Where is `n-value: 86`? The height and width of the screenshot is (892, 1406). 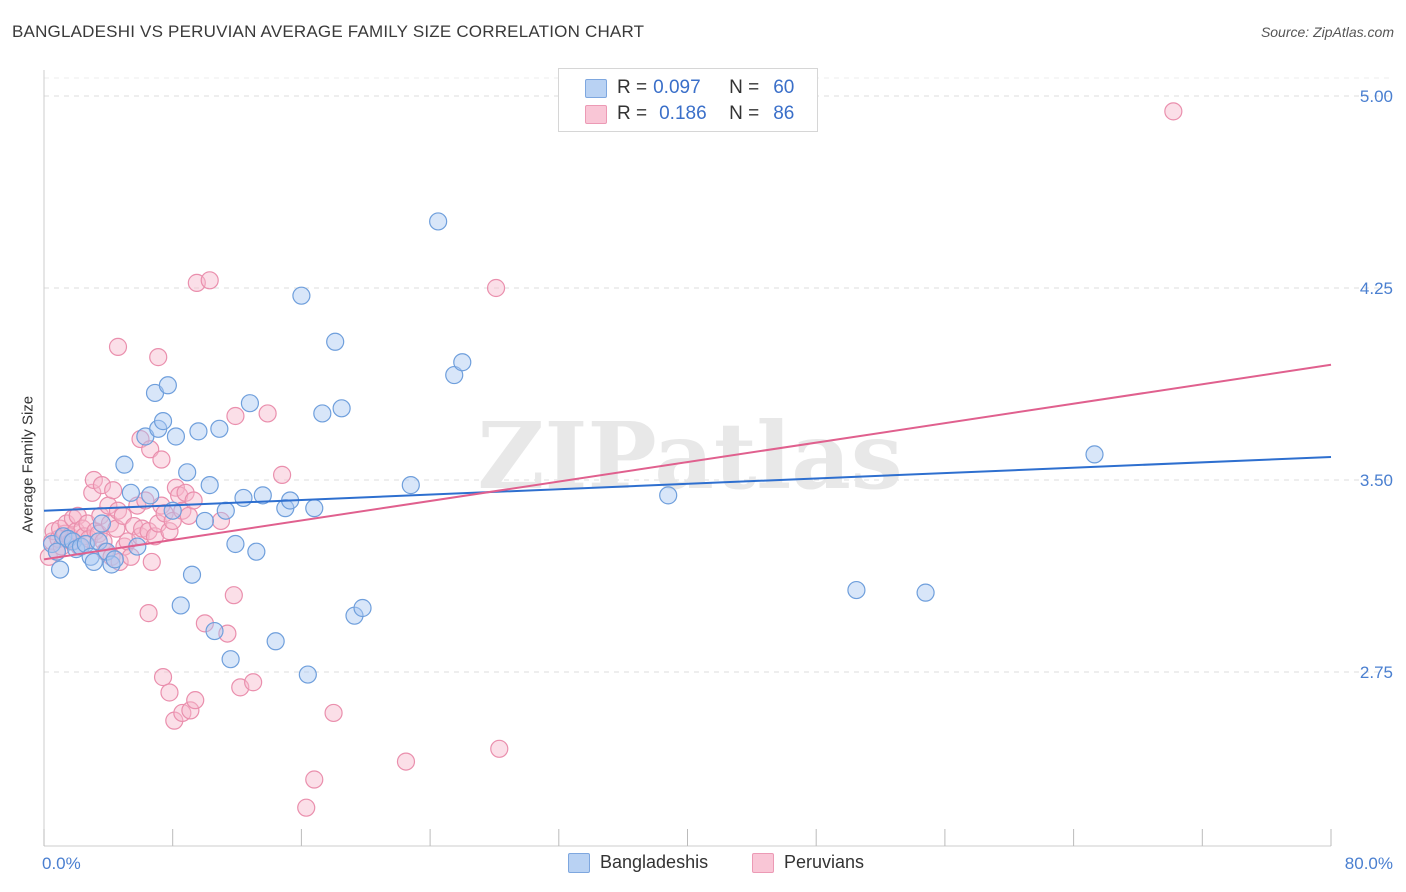 n-value: 86 is located at coordinates (784, 113).